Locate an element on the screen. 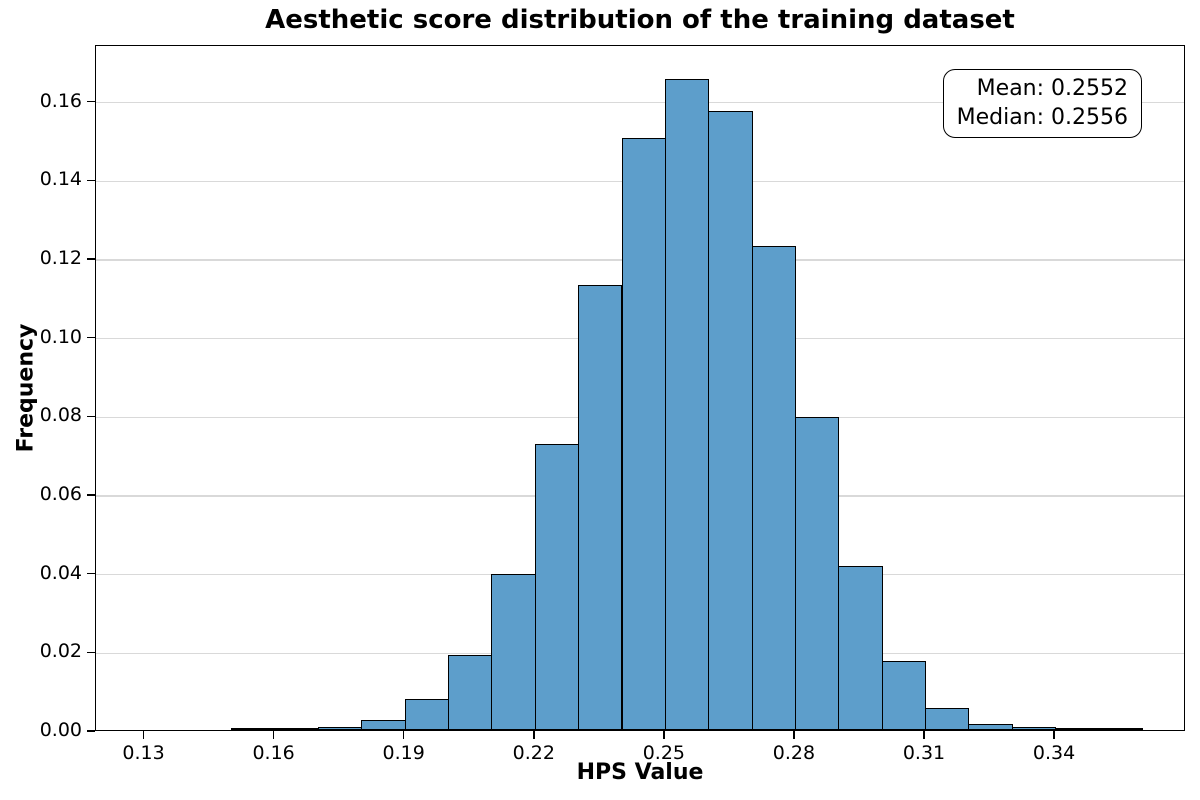 The height and width of the screenshot is (800, 1200). y-tick-label: 0.08 is located at coordinates (60, 415).